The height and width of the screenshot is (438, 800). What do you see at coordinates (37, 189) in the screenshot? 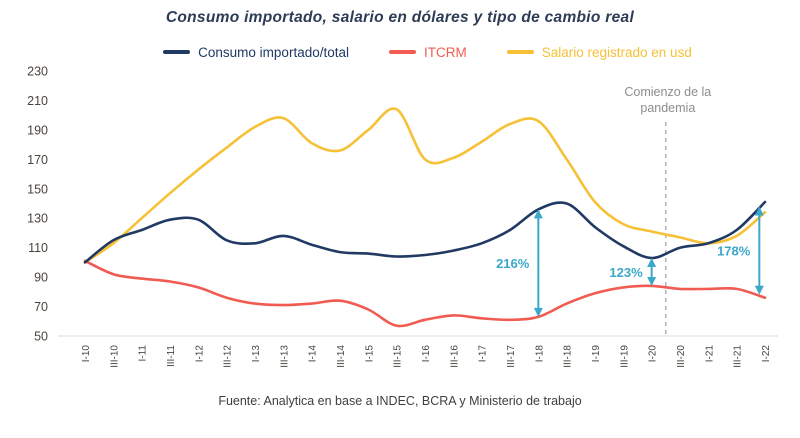
I see `y-axis-label: 150` at bounding box center [37, 189].